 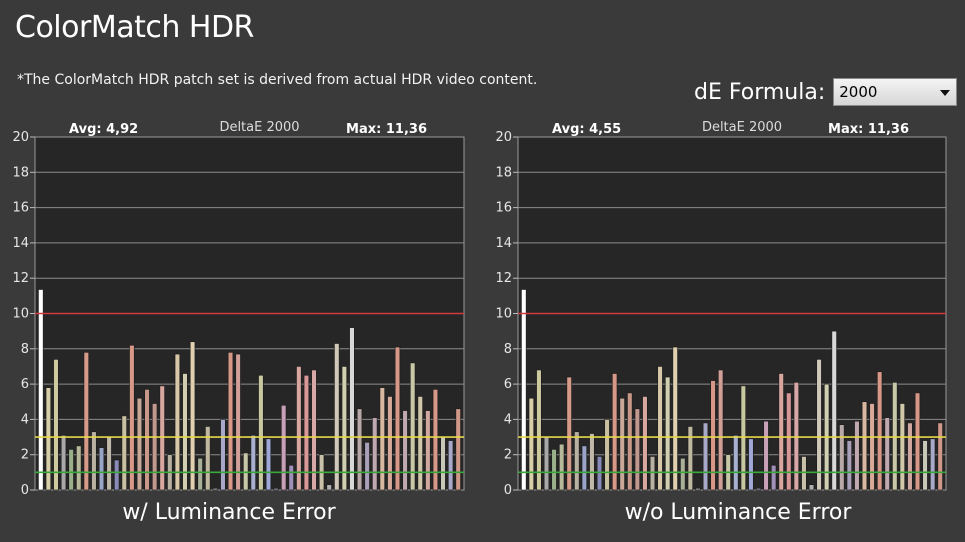 What do you see at coordinates (20, 314) in the screenshot?
I see `y-tick-label: 10` at bounding box center [20, 314].